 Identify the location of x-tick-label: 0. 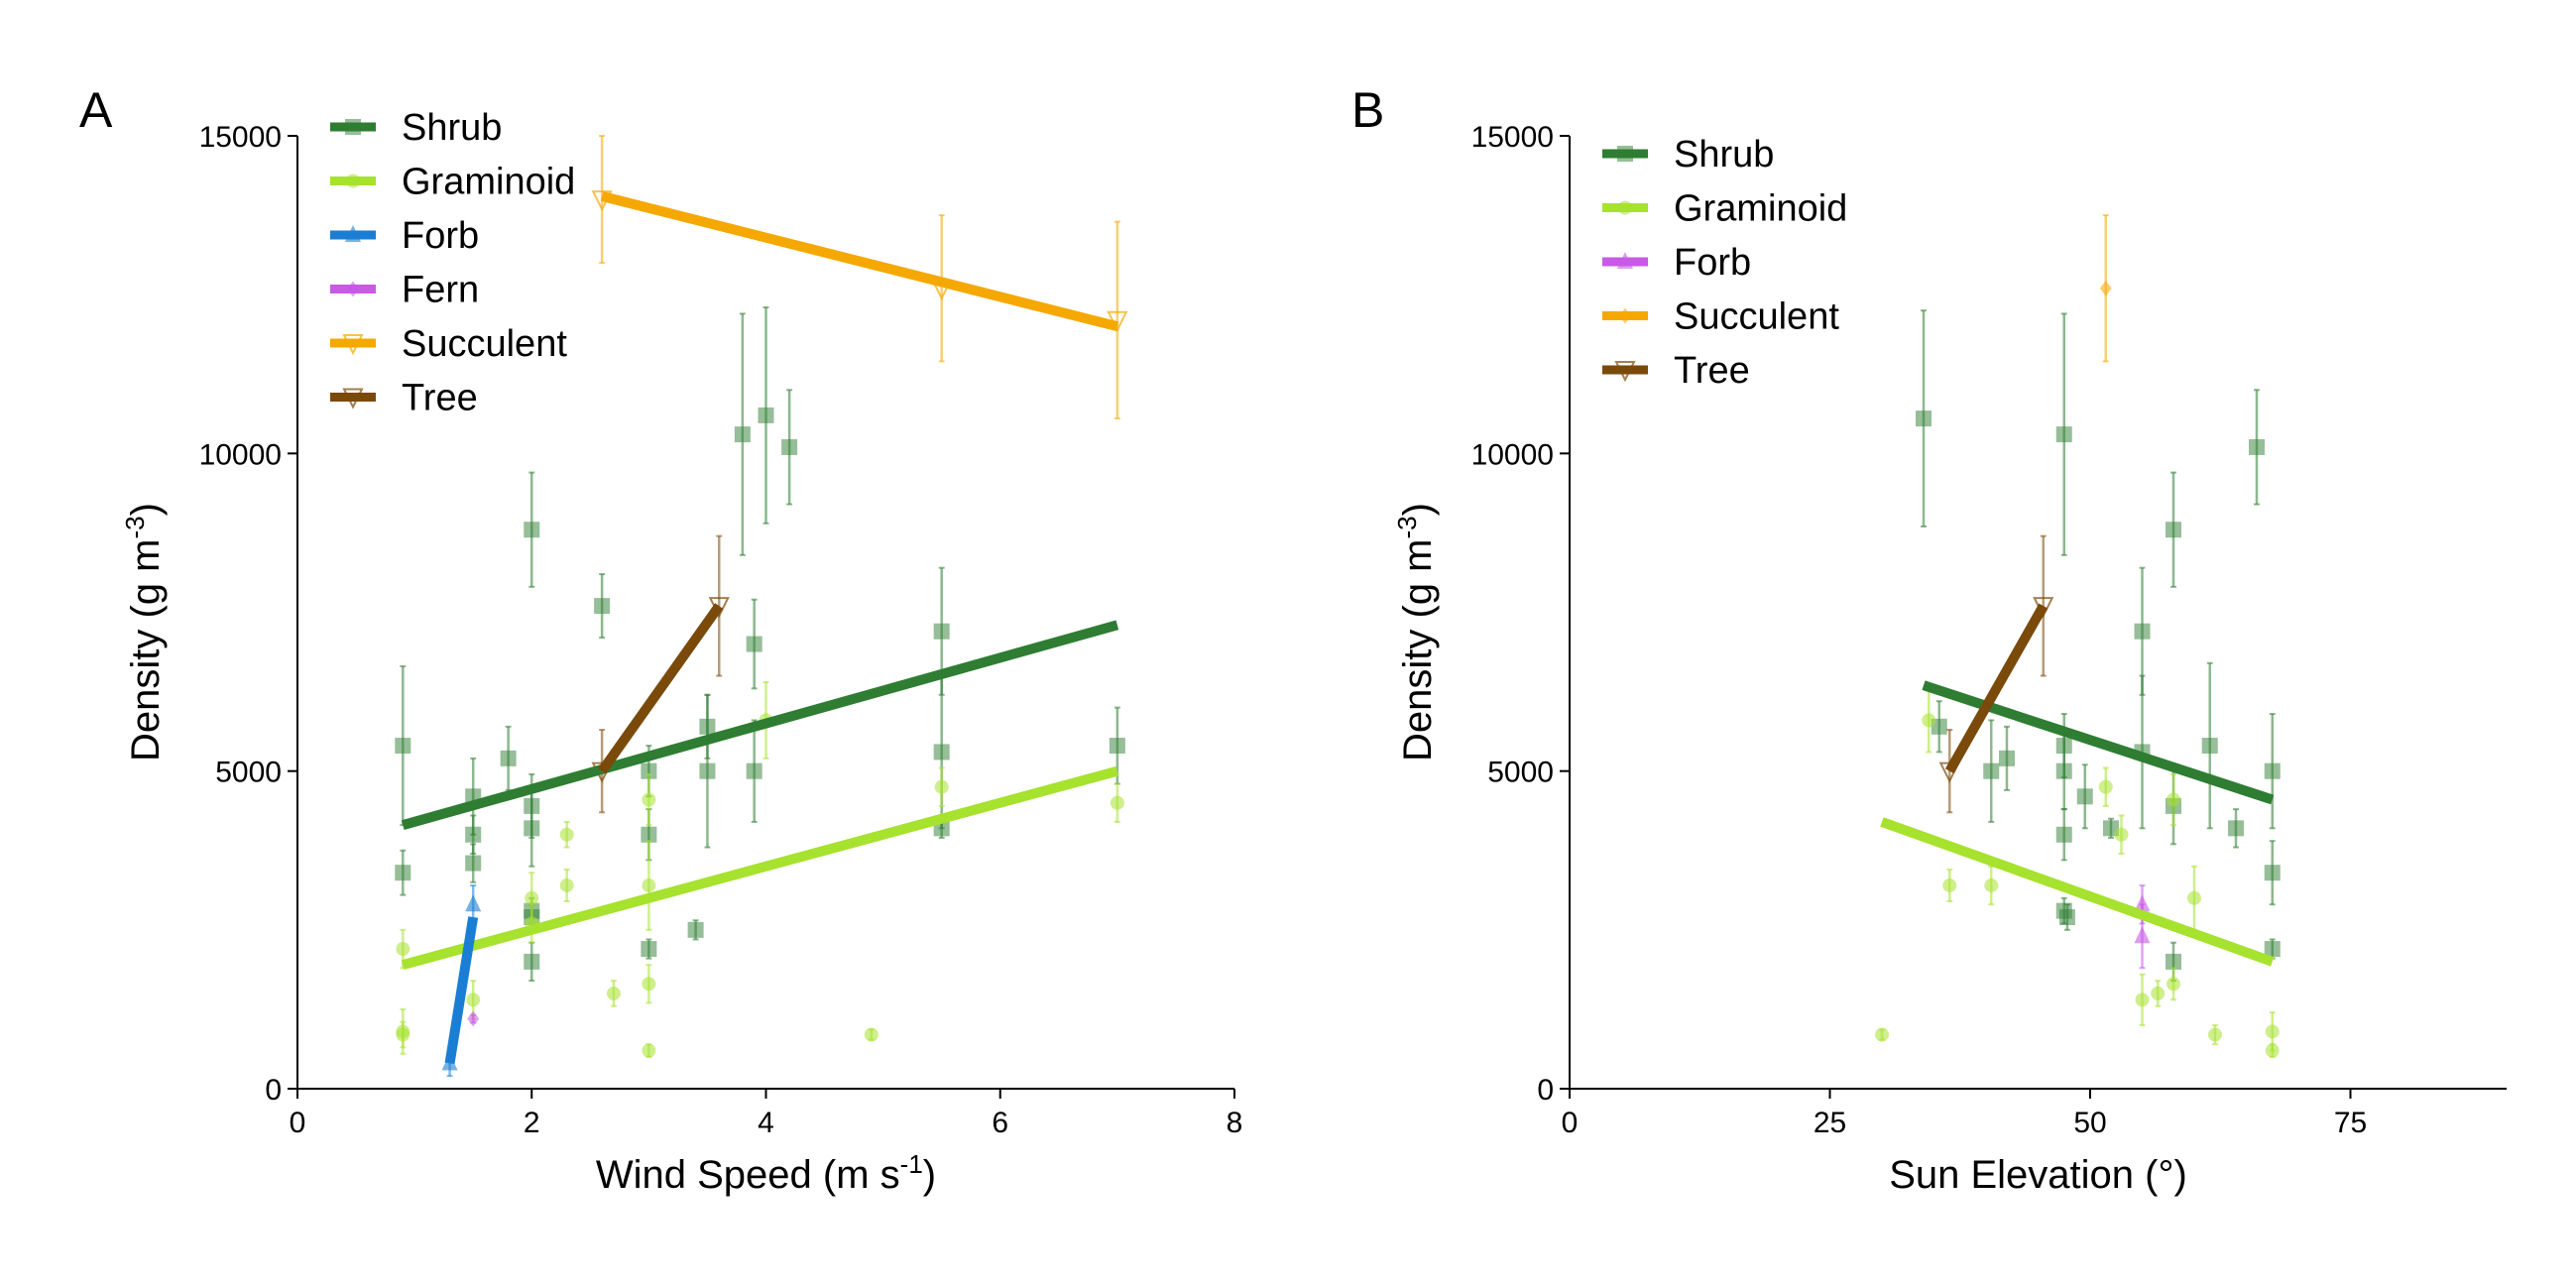
(1571, 1123).